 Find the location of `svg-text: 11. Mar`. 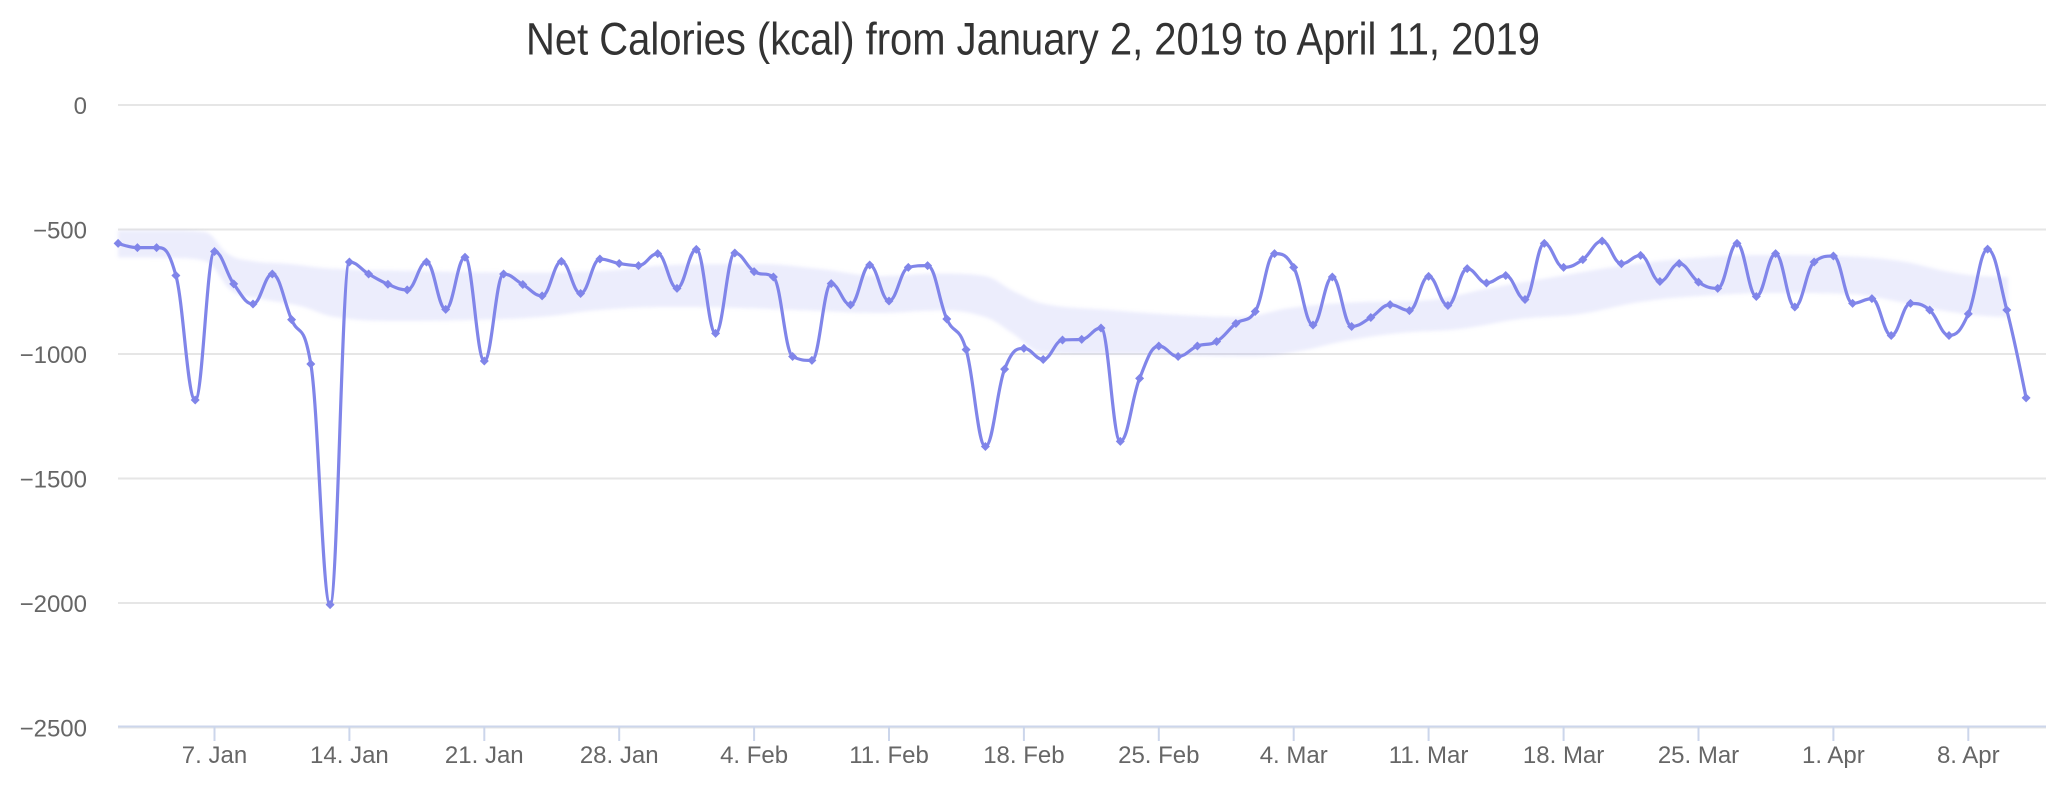

svg-text: 11. Mar is located at coordinates (1429, 755).